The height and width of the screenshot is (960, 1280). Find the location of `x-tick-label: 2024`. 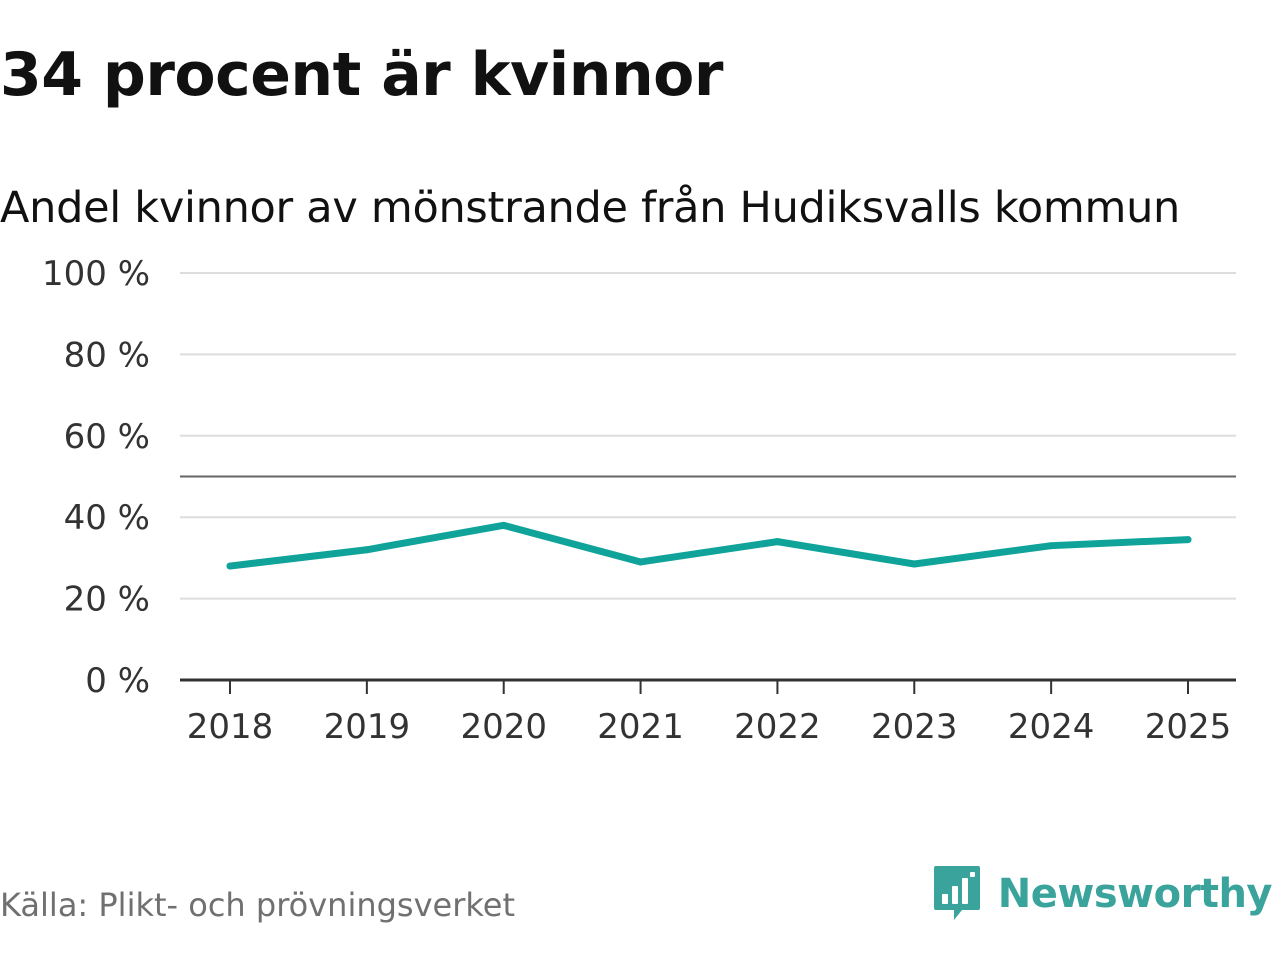

x-tick-label: 2024 is located at coordinates (1051, 727).